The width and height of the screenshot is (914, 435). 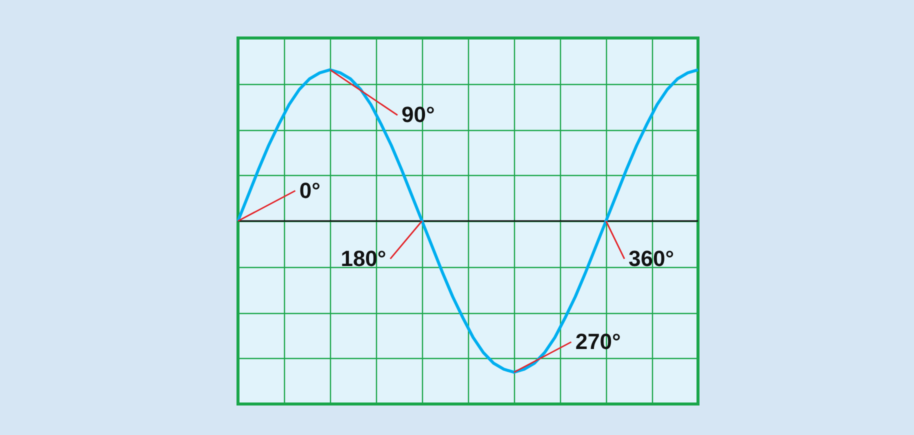 What do you see at coordinates (309, 190) in the screenshot?
I see `annotation: 0°` at bounding box center [309, 190].